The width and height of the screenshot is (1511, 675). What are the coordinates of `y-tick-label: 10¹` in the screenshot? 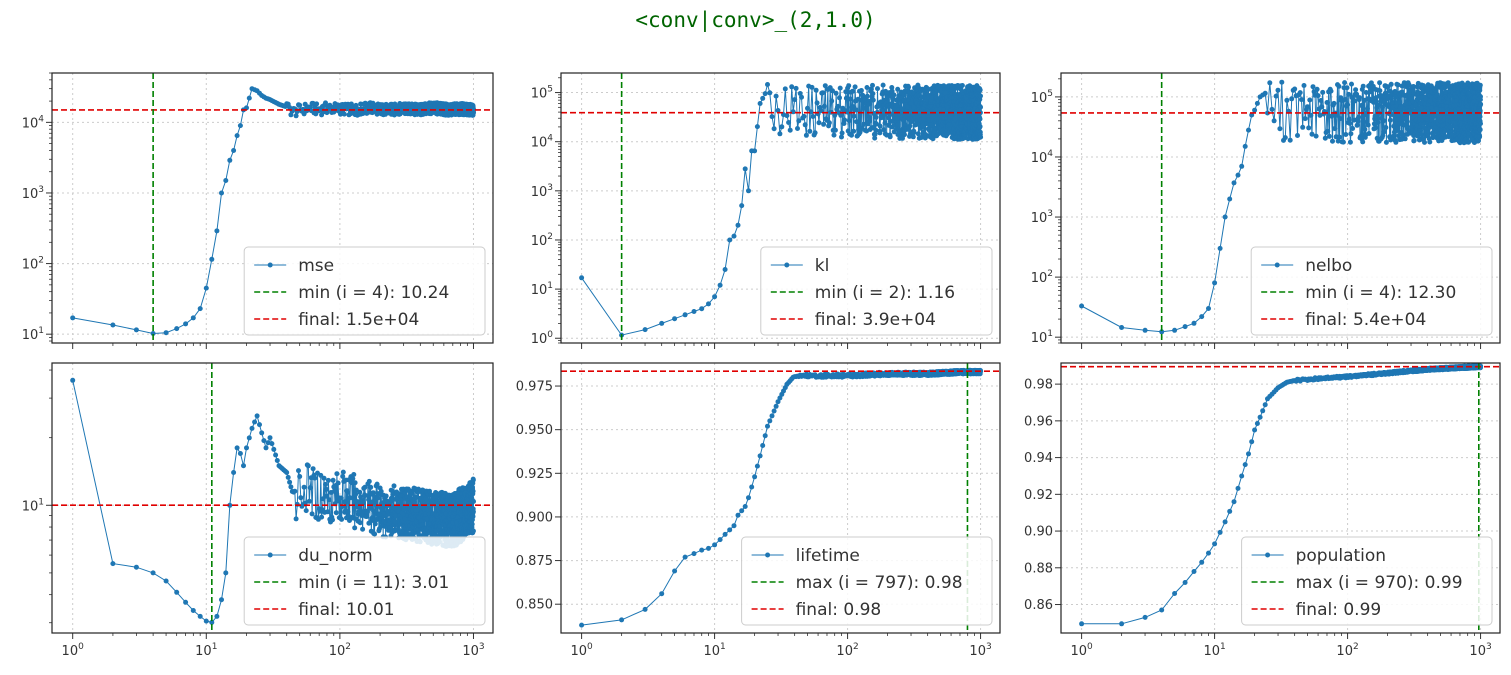 It's located at (542, 289).